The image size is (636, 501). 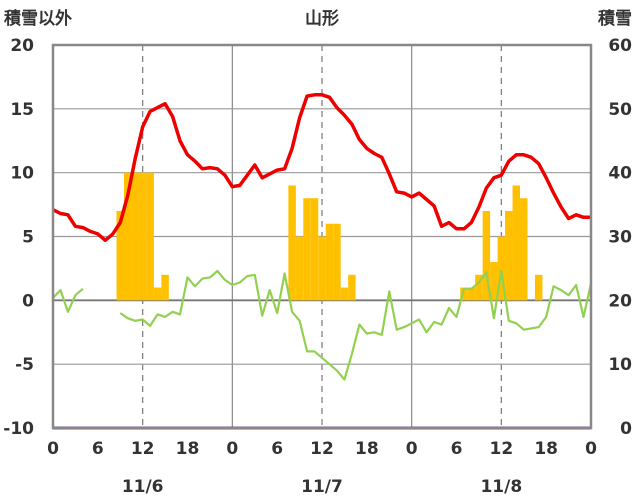 I want to click on left-axis-title: 積雪以外, so click(x=38, y=18).